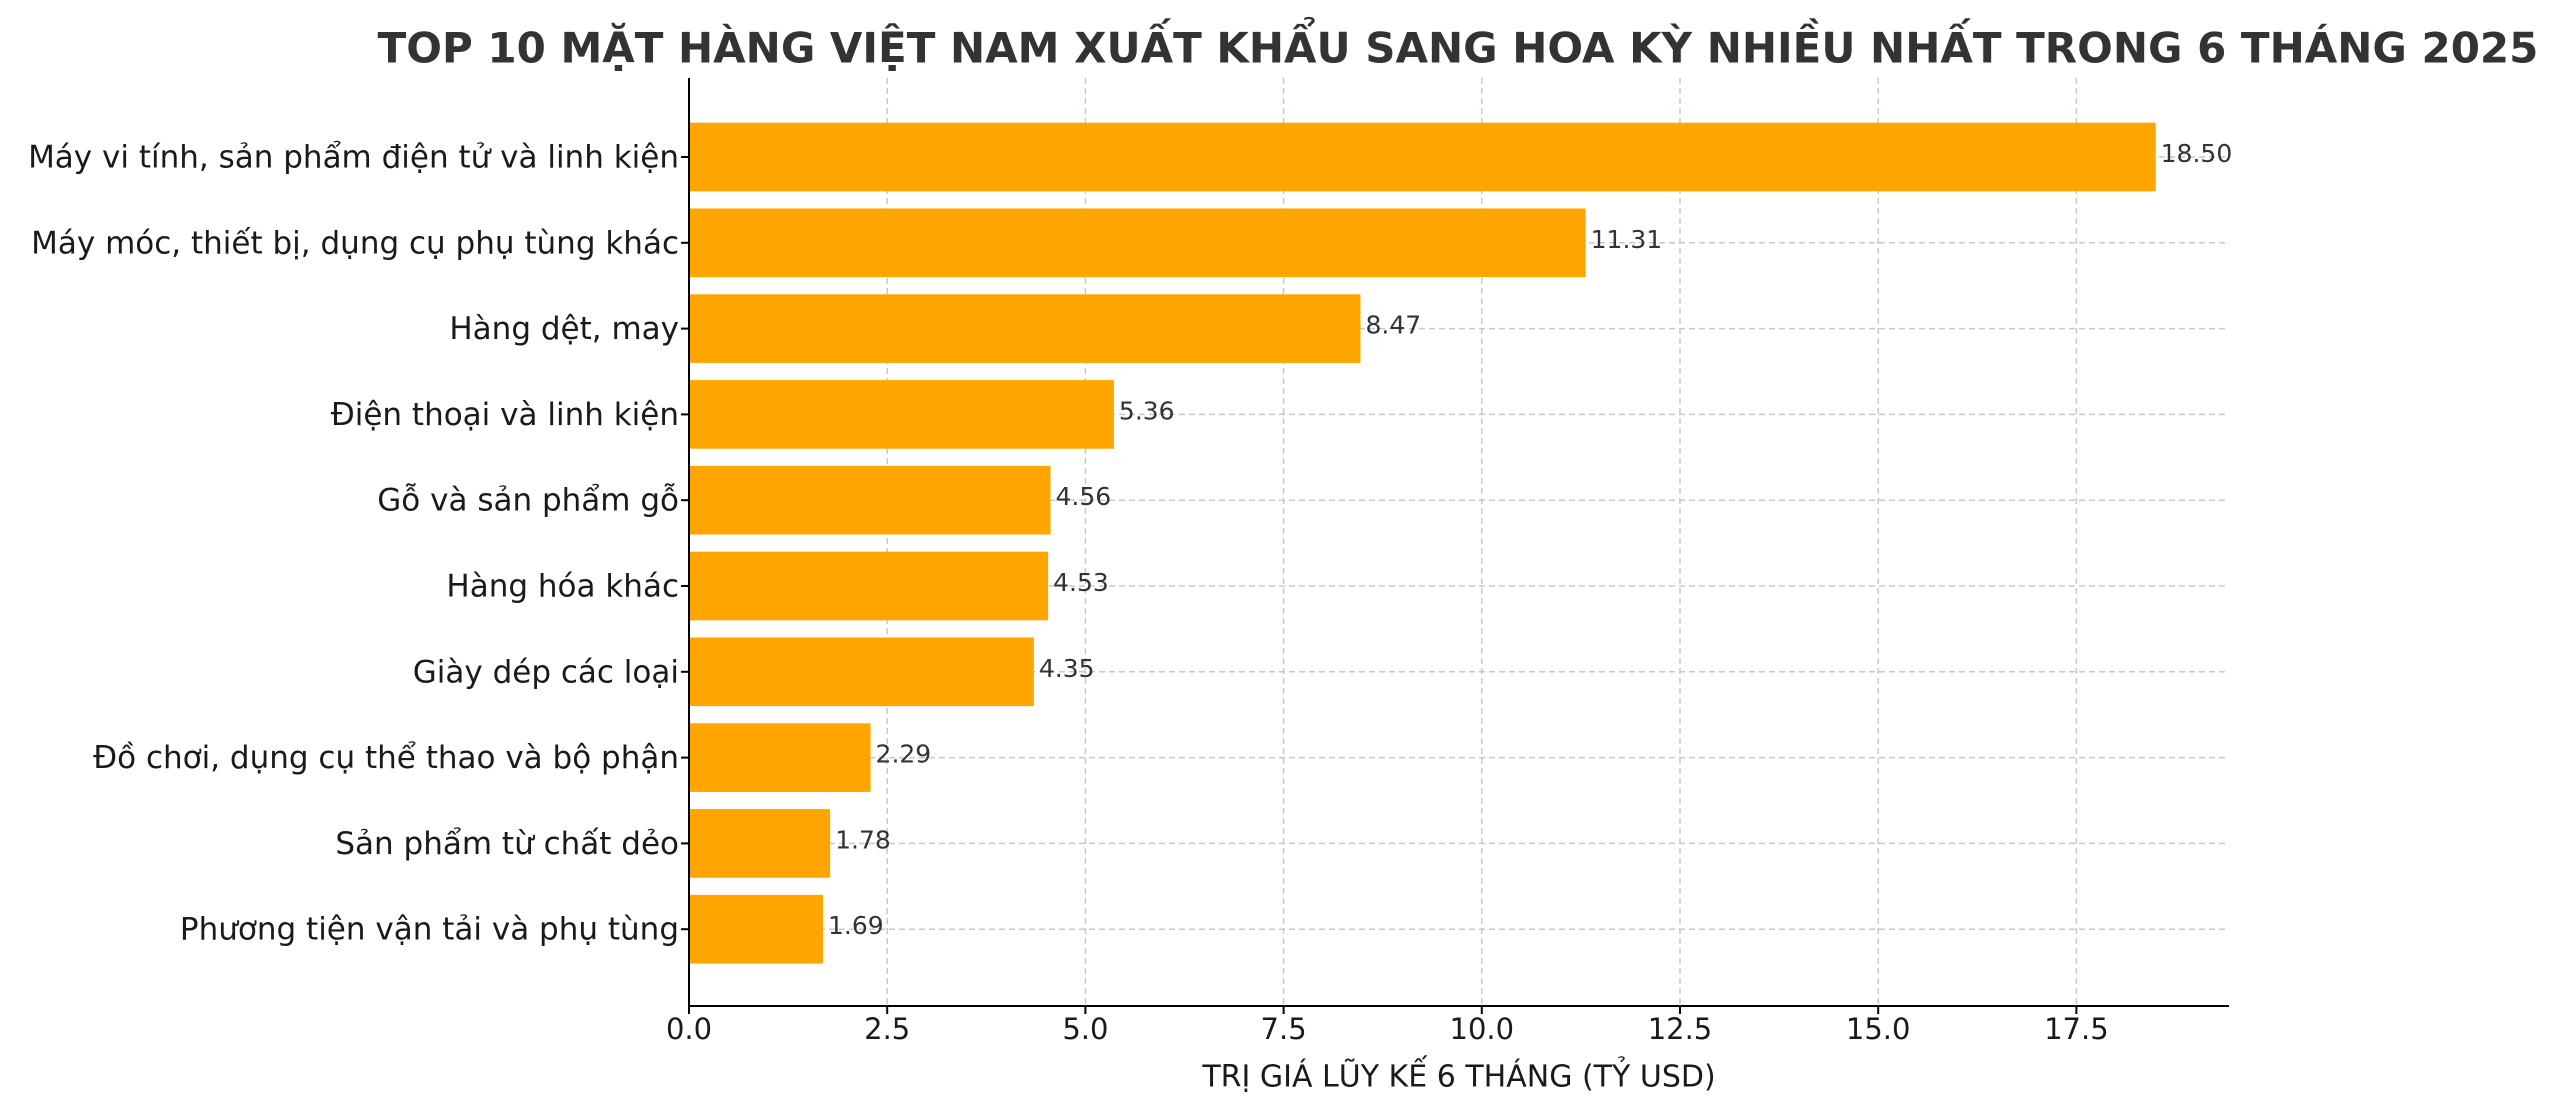  Describe the element at coordinates (1878, 1029) in the screenshot. I see `x-tick-label: 15.0` at that location.